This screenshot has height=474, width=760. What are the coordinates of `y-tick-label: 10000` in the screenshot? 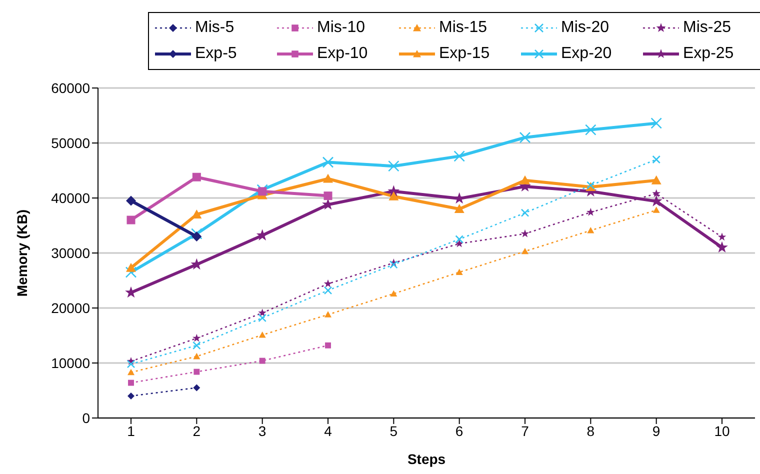 It's located at (70, 362).